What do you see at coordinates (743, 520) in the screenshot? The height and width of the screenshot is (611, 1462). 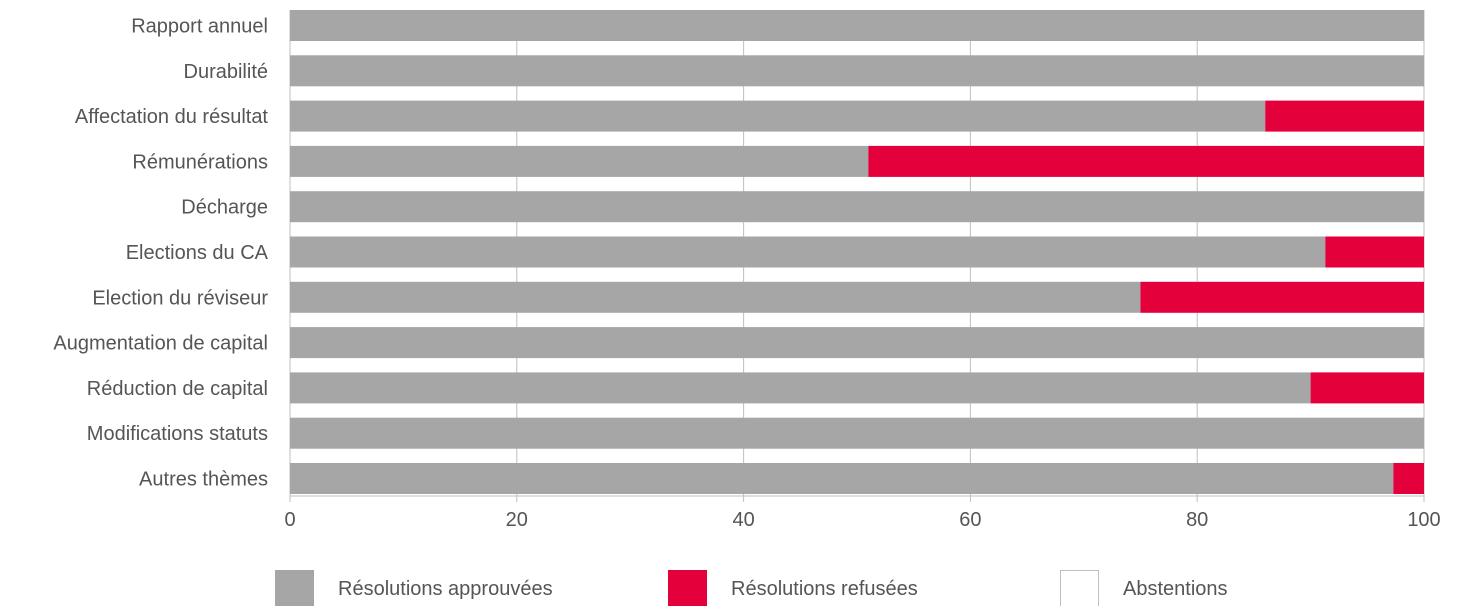 I see `x-tick-label: 40` at bounding box center [743, 520].